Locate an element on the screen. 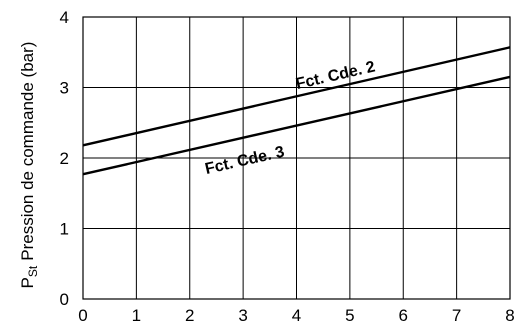 The width and height of the screenshot is (529, 330). y-tick-label: 2 is located at coordinates (64, 158).